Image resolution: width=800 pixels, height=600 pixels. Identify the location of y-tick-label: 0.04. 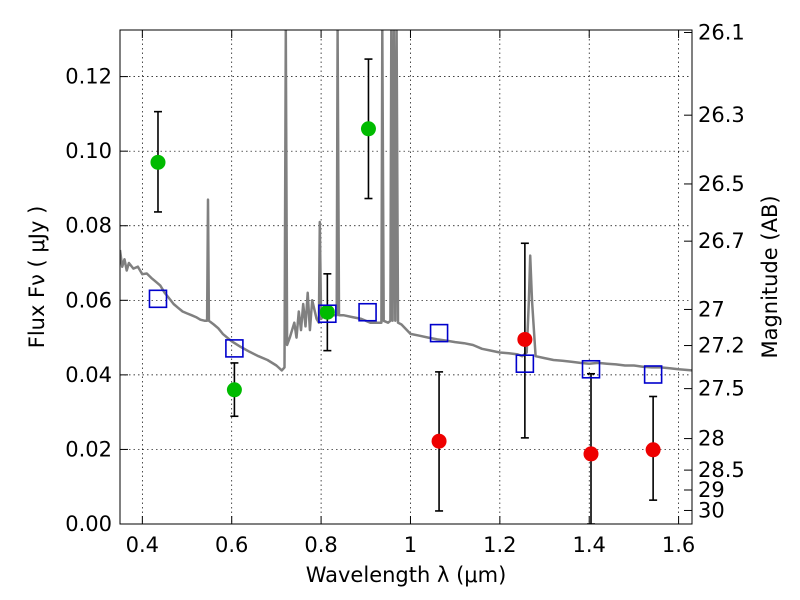
(88, 375).